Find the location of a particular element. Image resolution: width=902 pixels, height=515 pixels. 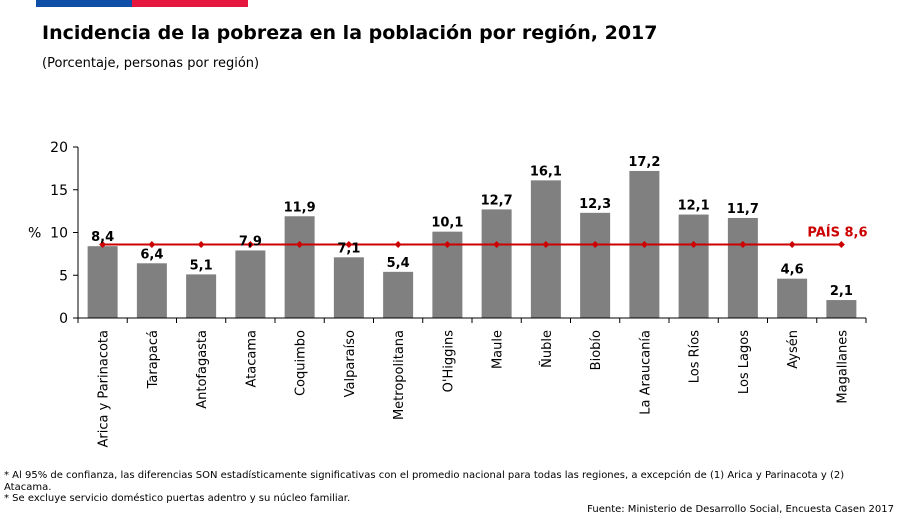

x-tick-label: Arica y Parinacota is located at coordinates (104, 388).